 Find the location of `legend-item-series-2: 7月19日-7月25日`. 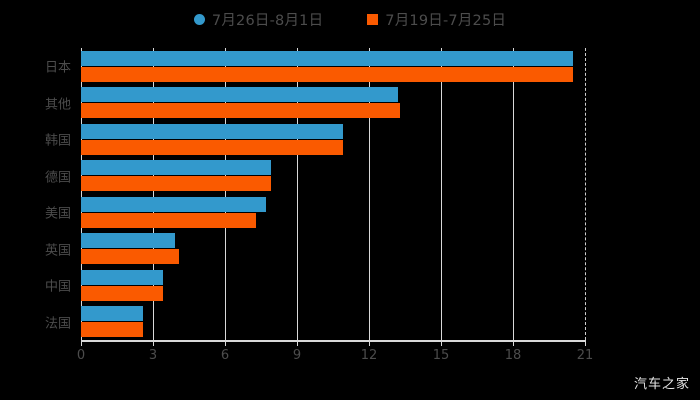

legend-item-series-2: 7月19日-7月25日 is located at coordinates (436, 19).